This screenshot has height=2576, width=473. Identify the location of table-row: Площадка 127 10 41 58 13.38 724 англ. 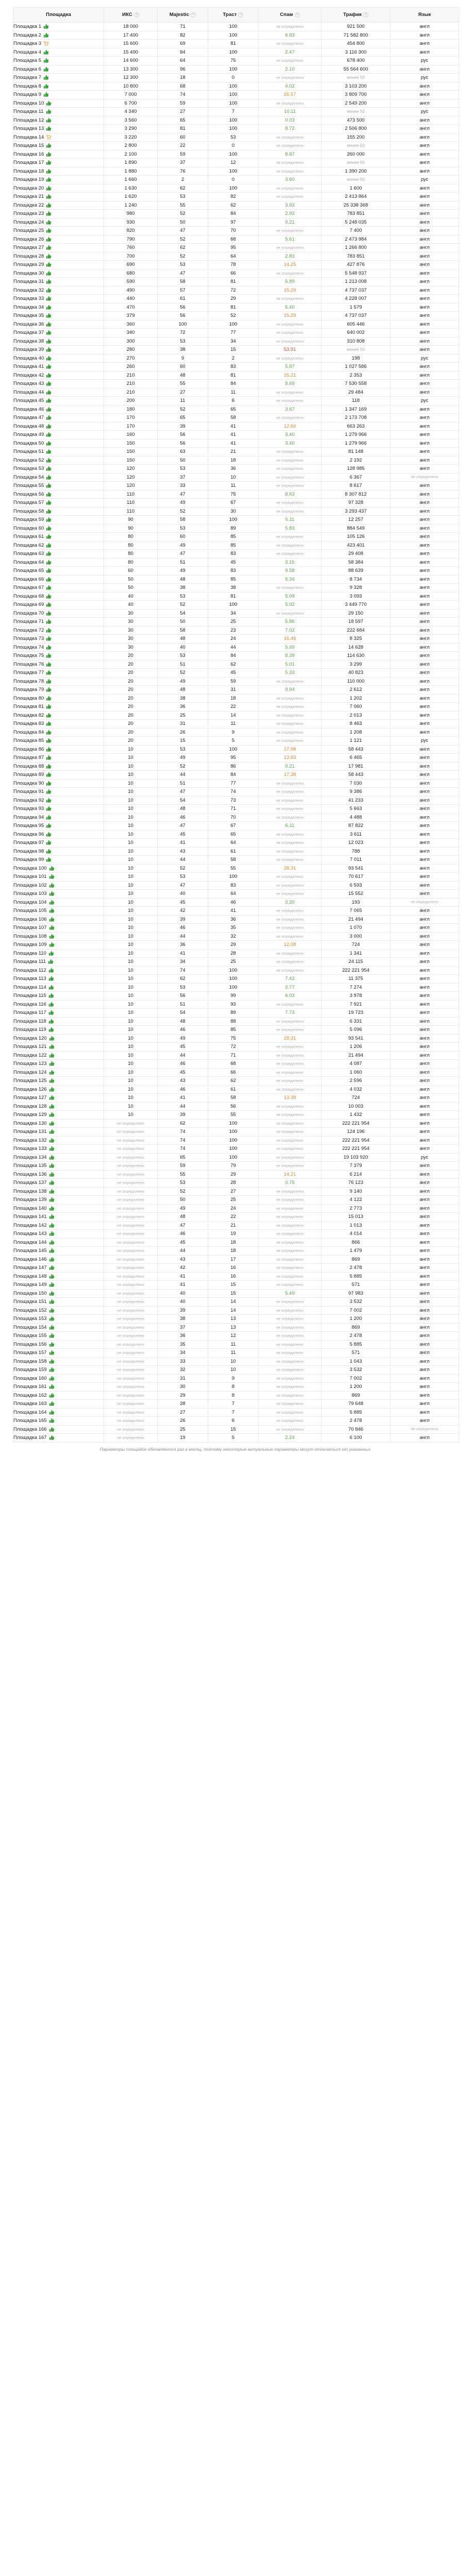
(236, 1098).